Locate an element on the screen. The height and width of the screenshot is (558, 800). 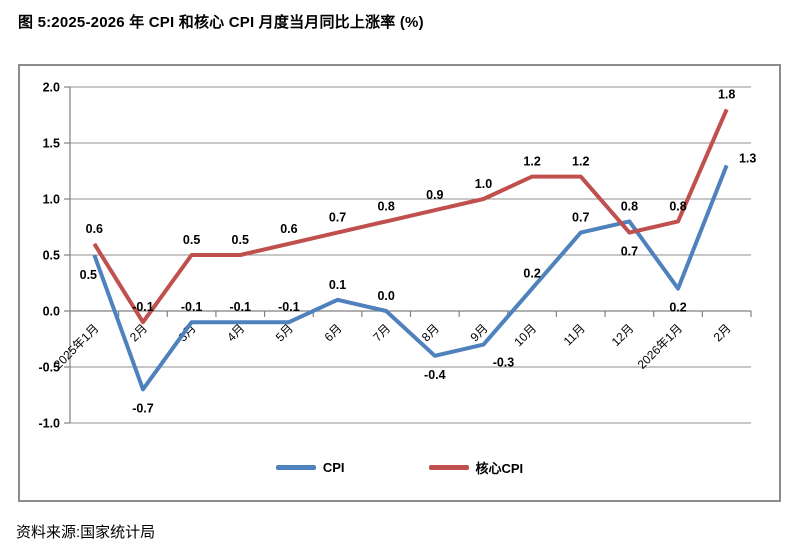
data-label: 0.9 is located at coordinates (434, 195).